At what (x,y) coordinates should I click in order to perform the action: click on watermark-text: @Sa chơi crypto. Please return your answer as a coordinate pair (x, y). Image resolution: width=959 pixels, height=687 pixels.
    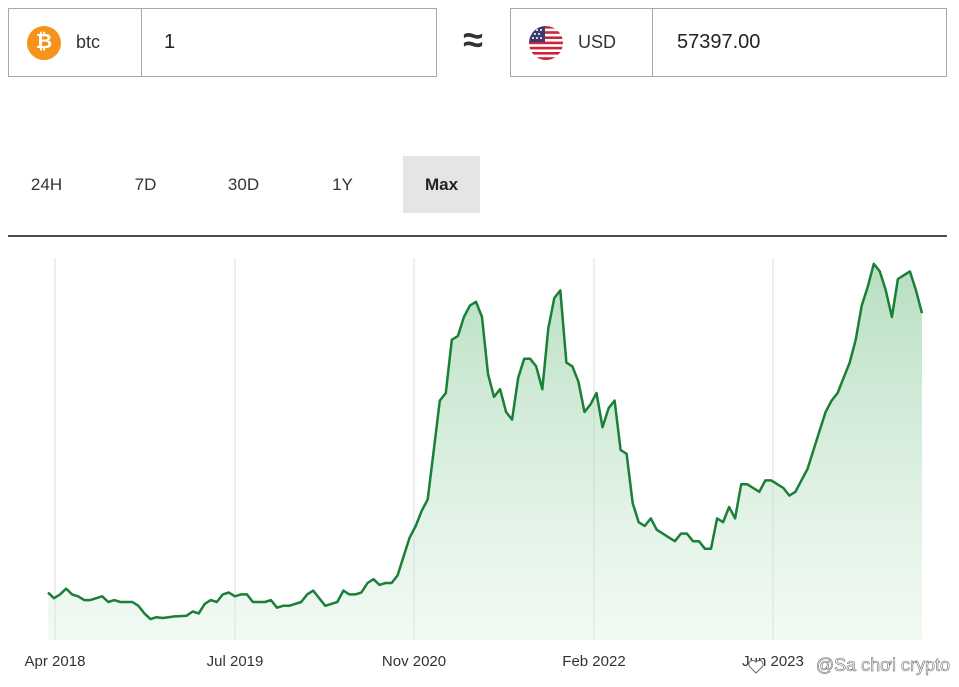
    Looking at the image, I should click on (883, 665).